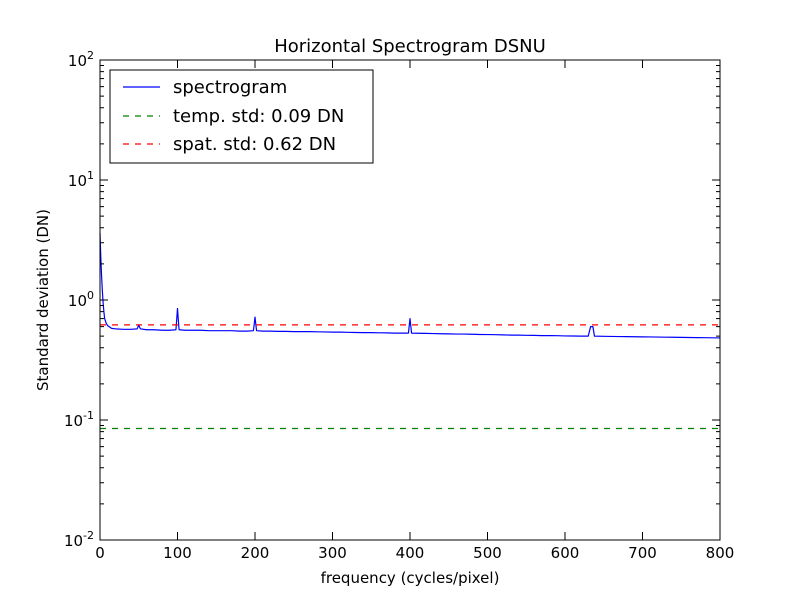 The image size is (800, 600). What do you see at coordinates (332, 553) in the screenshot?
I see `x-tick-label: 300` at bounding box center [332, 553].